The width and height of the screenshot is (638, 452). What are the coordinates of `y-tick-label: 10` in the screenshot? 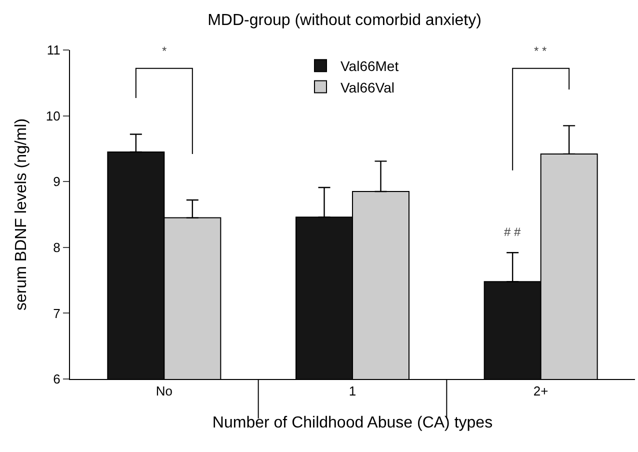 It's located at (53, 116).